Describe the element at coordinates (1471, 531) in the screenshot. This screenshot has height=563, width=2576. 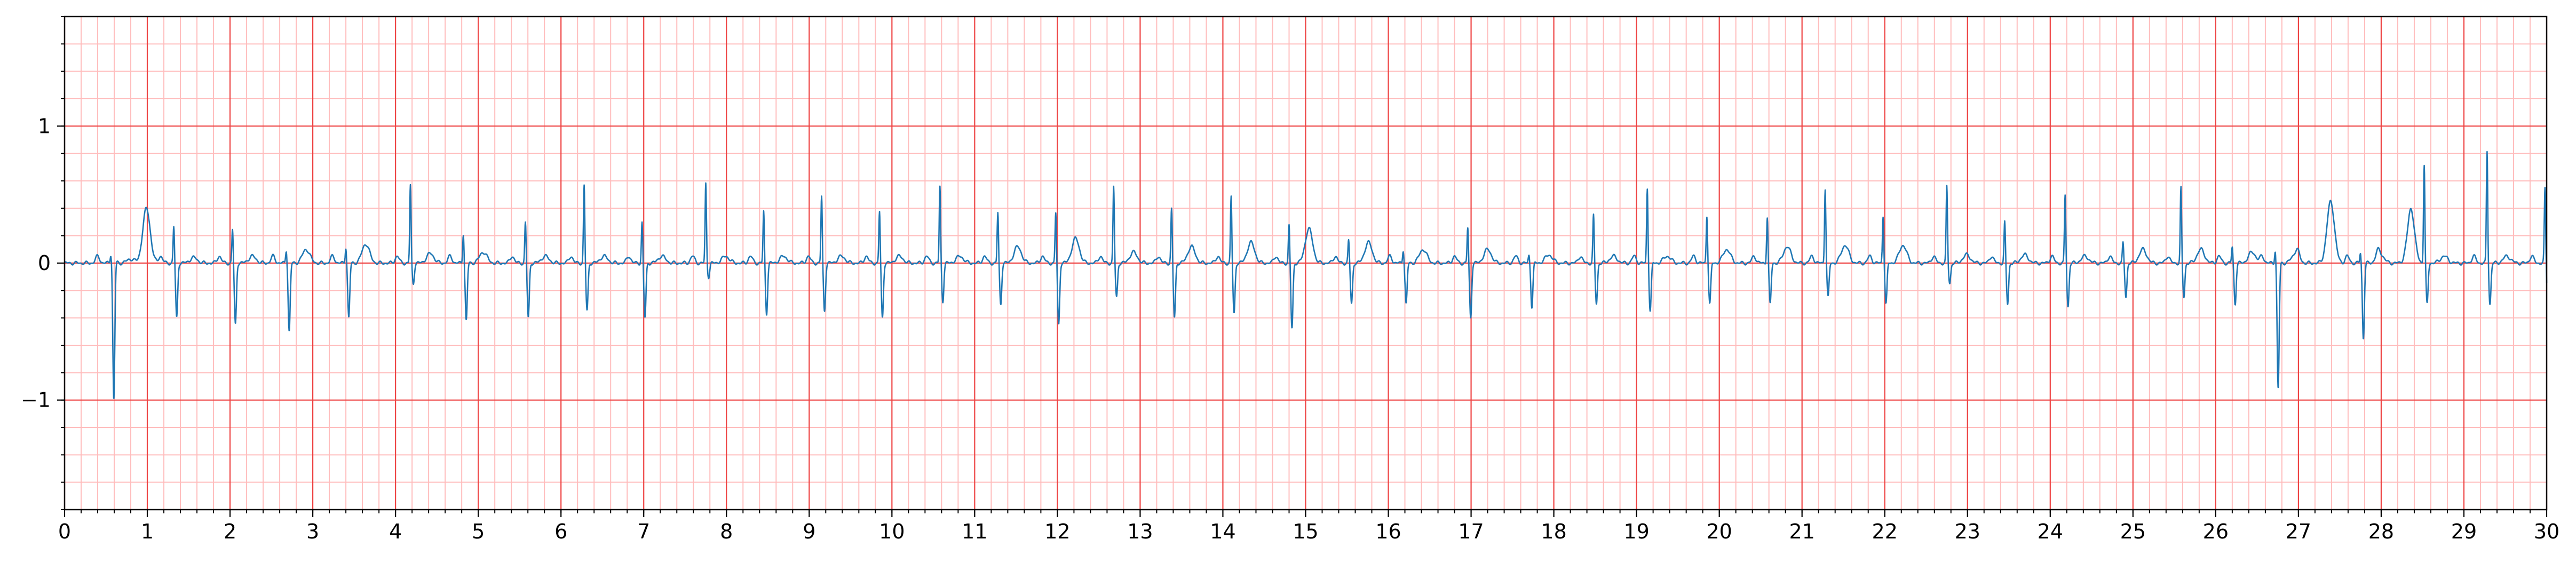
I see `x-tick-label: 17` at that location.